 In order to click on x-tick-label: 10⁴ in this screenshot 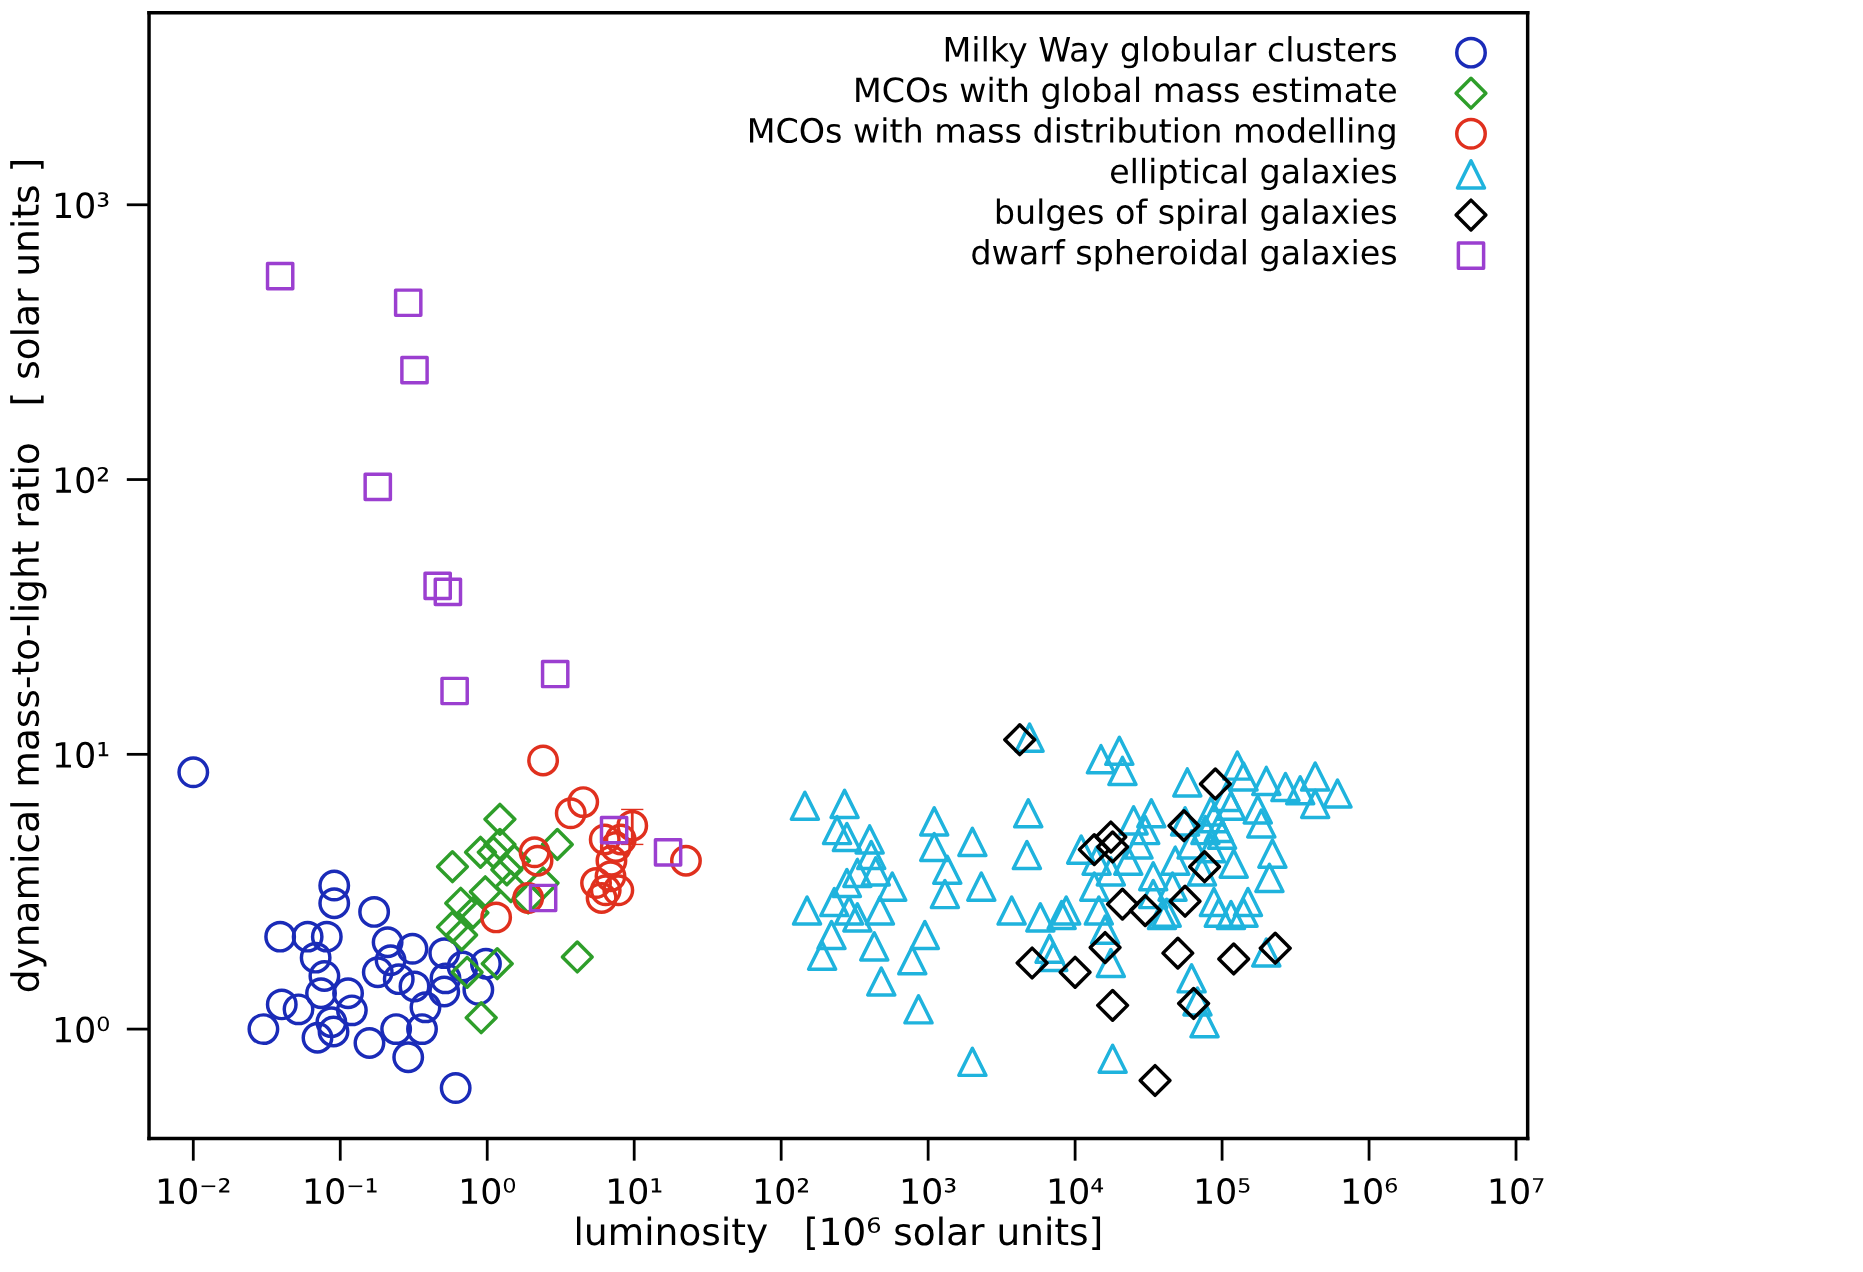, I will do `click(1076, 1191)`.